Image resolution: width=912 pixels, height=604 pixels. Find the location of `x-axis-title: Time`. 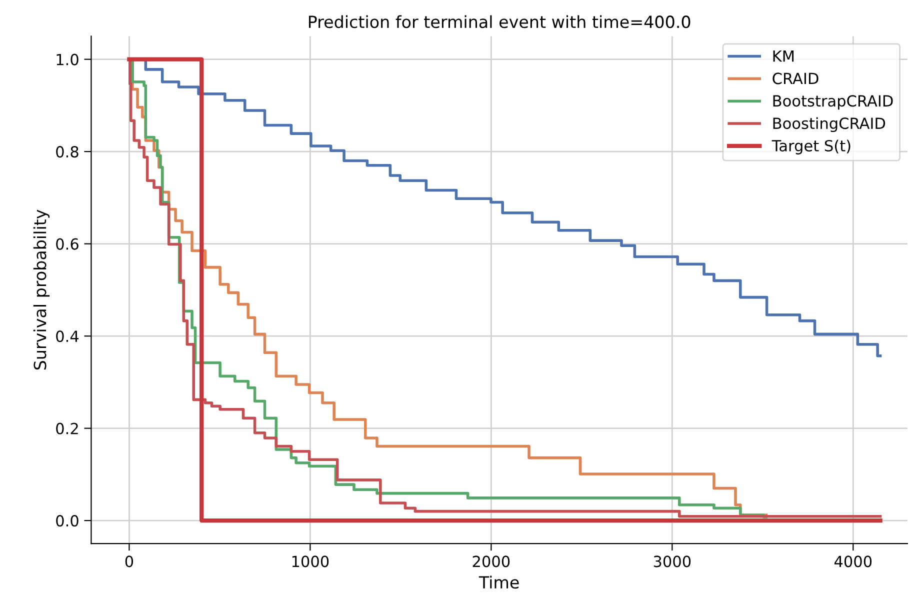

x-axis-title: Time is located at coordinates (498, 582).